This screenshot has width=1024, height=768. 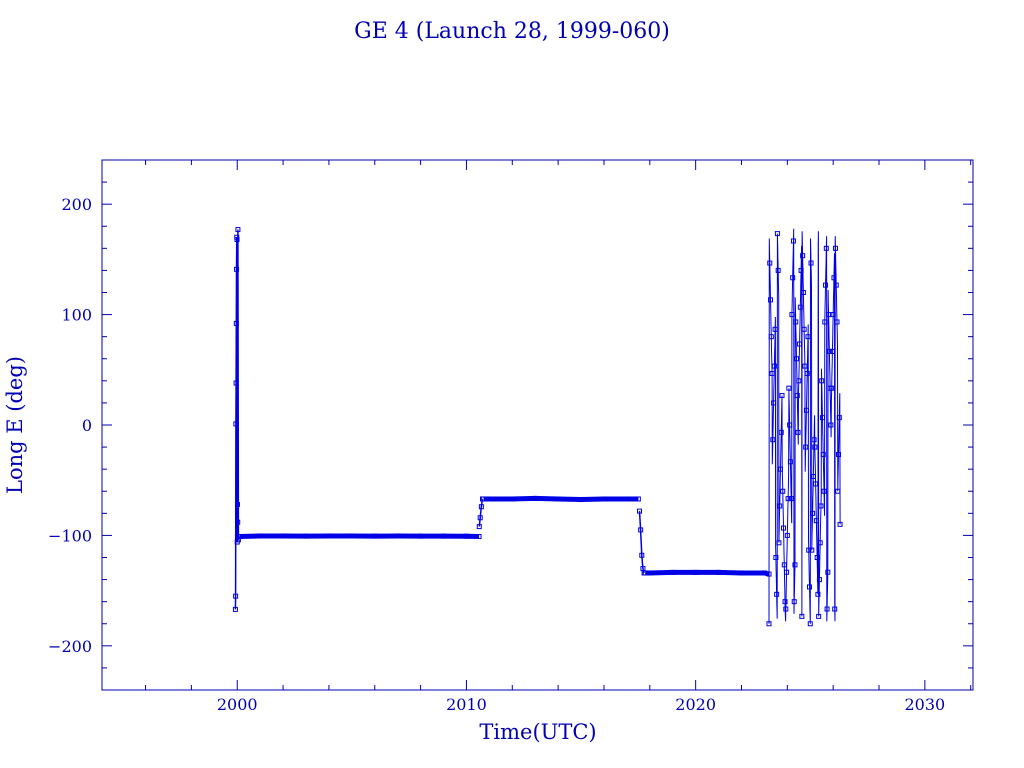 I want to click on series-line-drift, so click(x=804, y=426).